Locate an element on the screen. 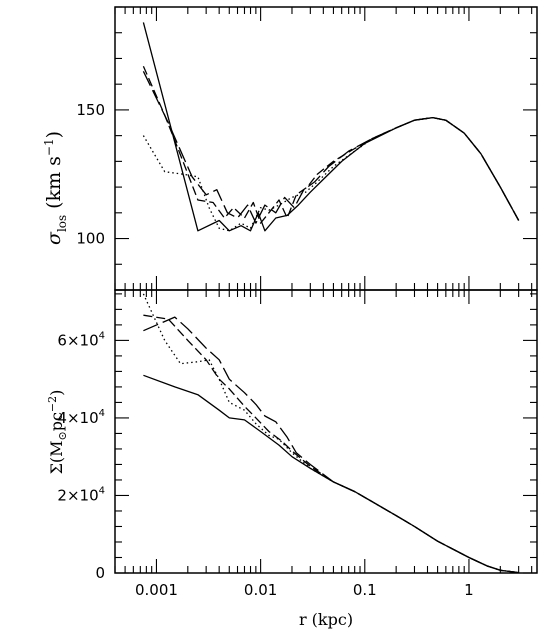 The height and width of the screenshot is (637, 560). top-y-tick-label: 100 is located at coordinates (90, 239).